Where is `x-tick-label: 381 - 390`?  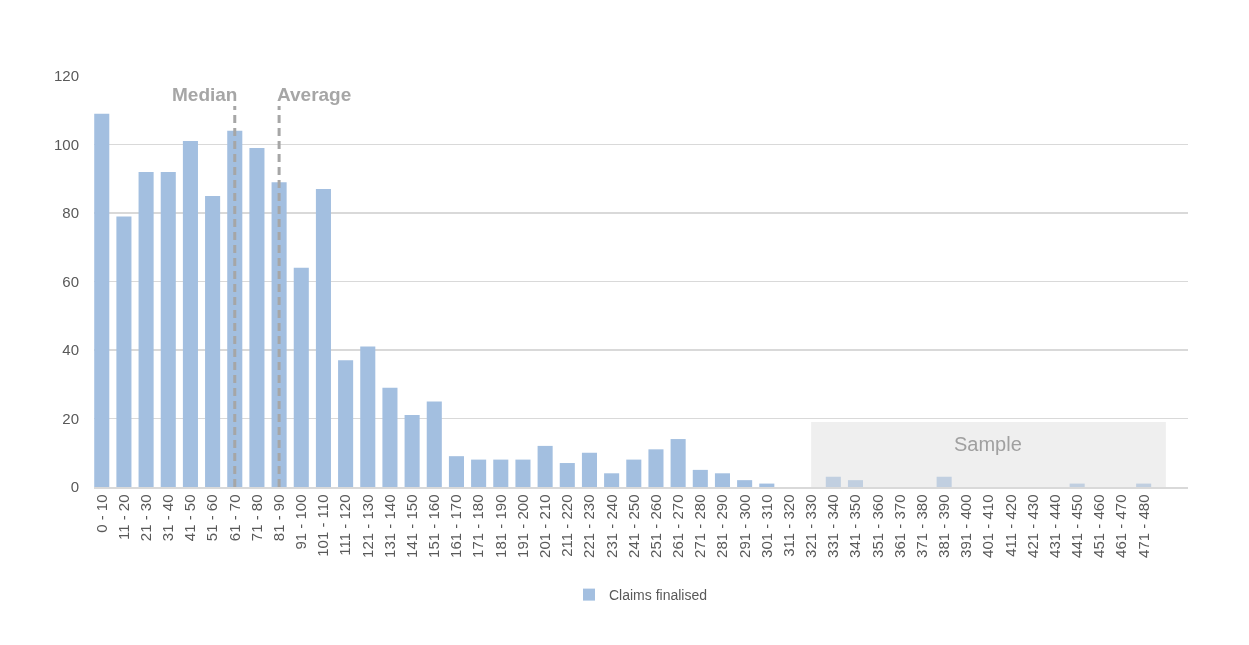
x-tick-label: 381 - 390 is located at coordinates (944, 526).